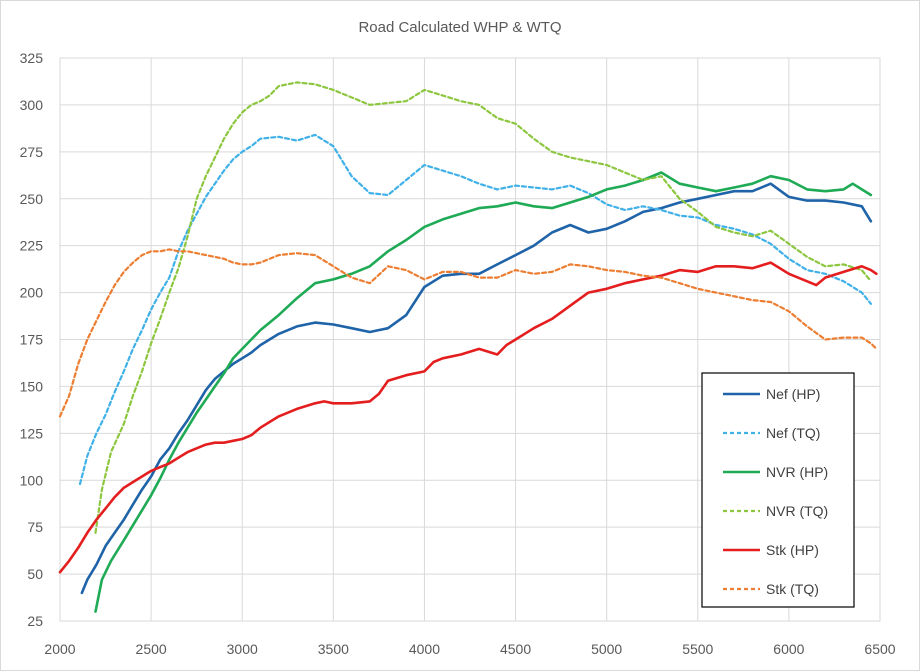  Describe the element at coordinates (697, 649) in the screenshot. I see `x-tick-label: 5500` at that location.